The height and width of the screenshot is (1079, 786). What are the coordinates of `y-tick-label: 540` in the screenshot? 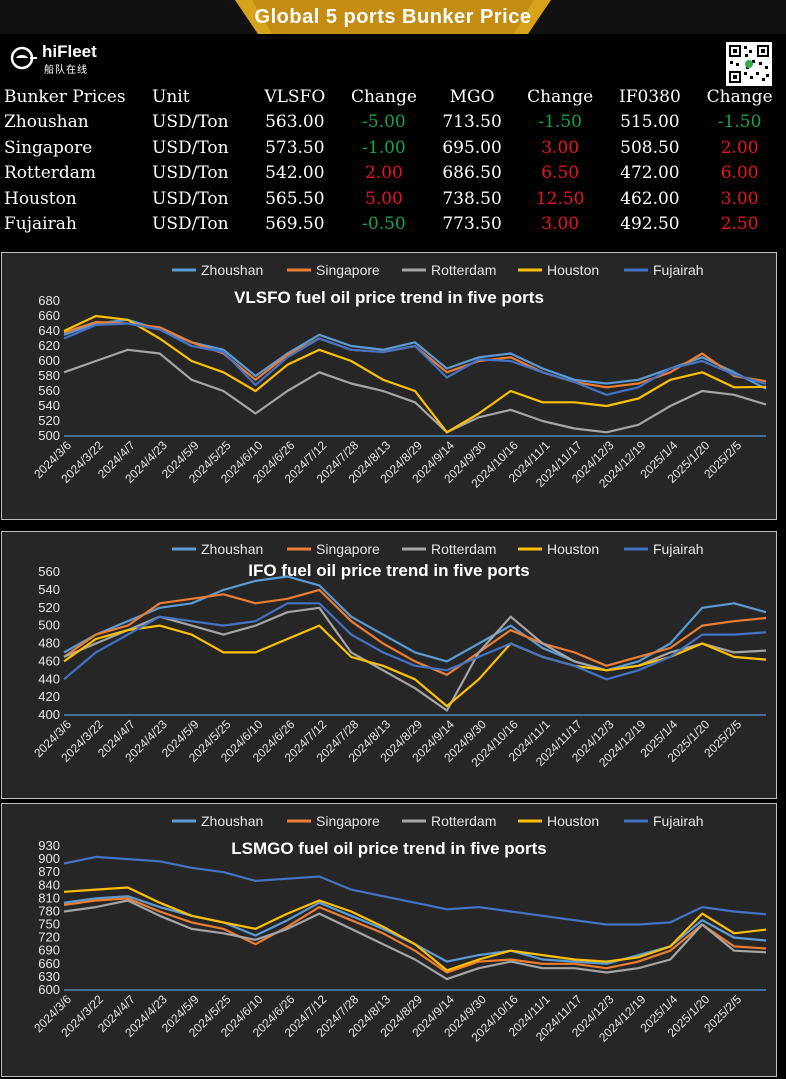 It's located at (49, 405).